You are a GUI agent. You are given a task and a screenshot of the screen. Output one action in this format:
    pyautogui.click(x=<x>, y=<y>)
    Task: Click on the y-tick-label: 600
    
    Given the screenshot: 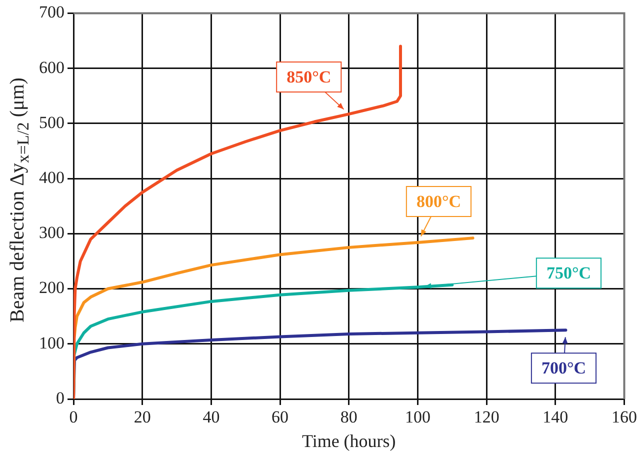 What is the action you would take?
    pyautogui.click(x=51, y=67)
    